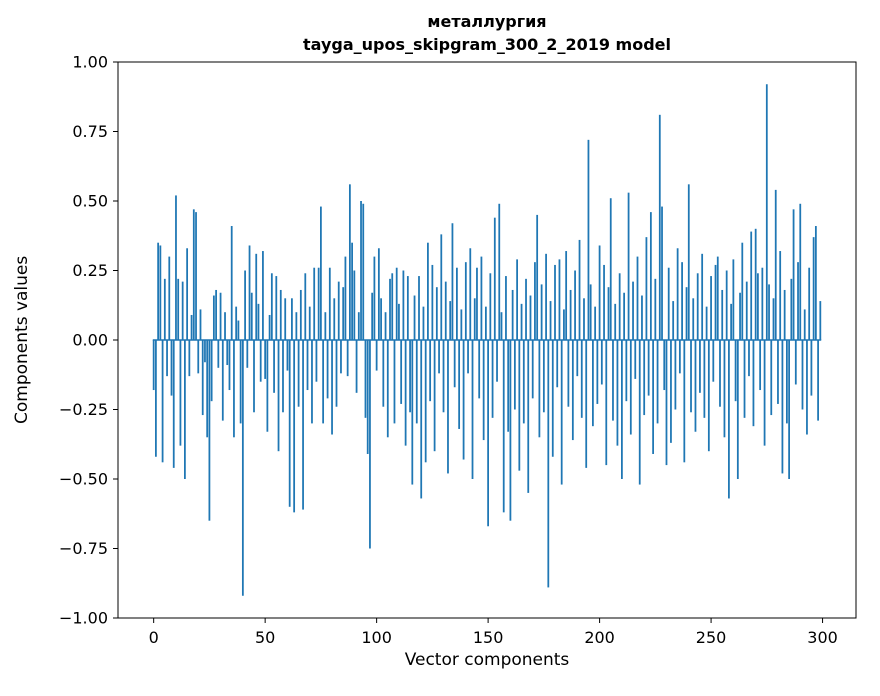 The image size is (880, 696). What do you see at coordinates (90, 62) in the screenshot?
I see `y-tick-label: 1.00` at bounding box center [90, 62].